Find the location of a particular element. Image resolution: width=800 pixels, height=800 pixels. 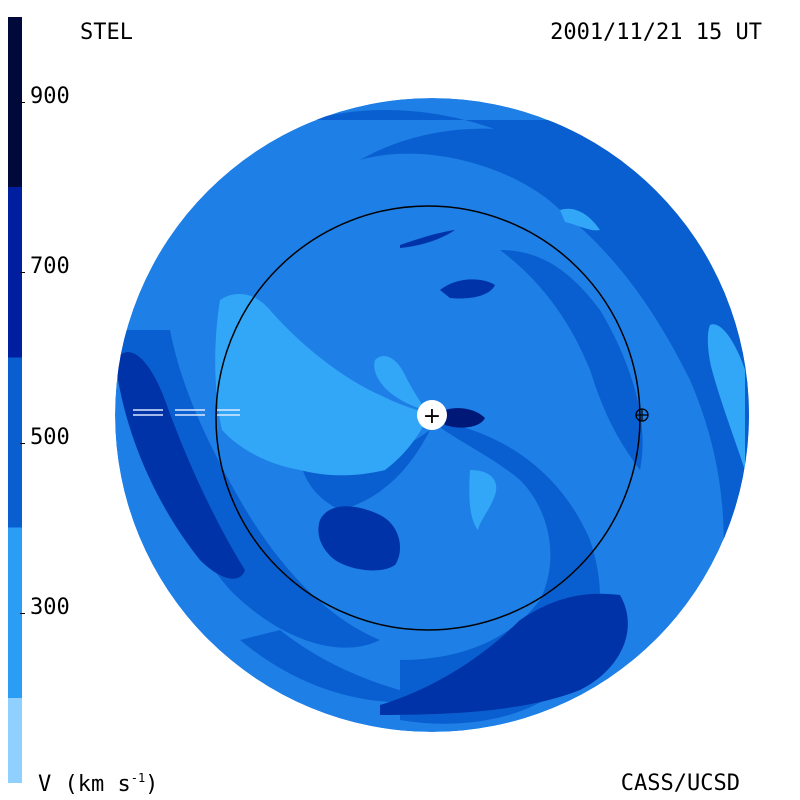

sun-marker is located at coordinates (432, 415).